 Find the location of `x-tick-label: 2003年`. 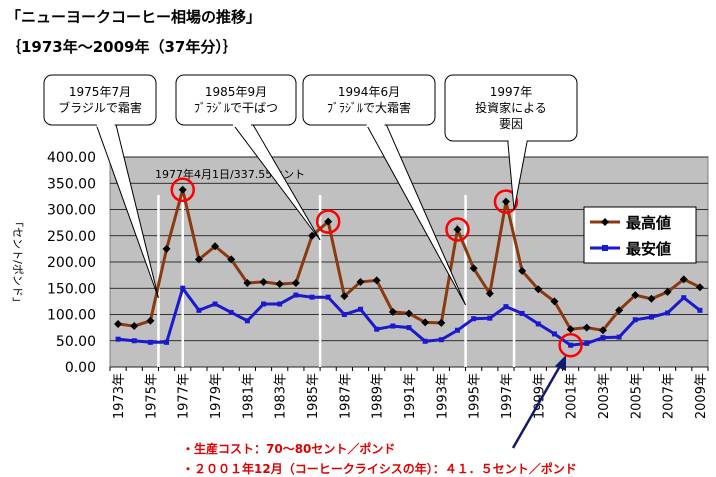

x-tick-label: 2003年 is located at coordinates (604, 396).